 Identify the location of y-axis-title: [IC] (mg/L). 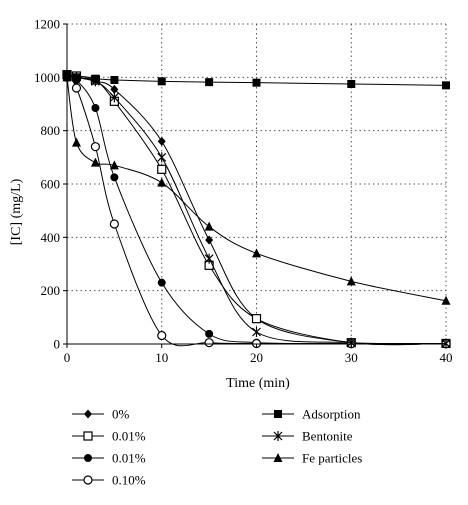
(16, 211).